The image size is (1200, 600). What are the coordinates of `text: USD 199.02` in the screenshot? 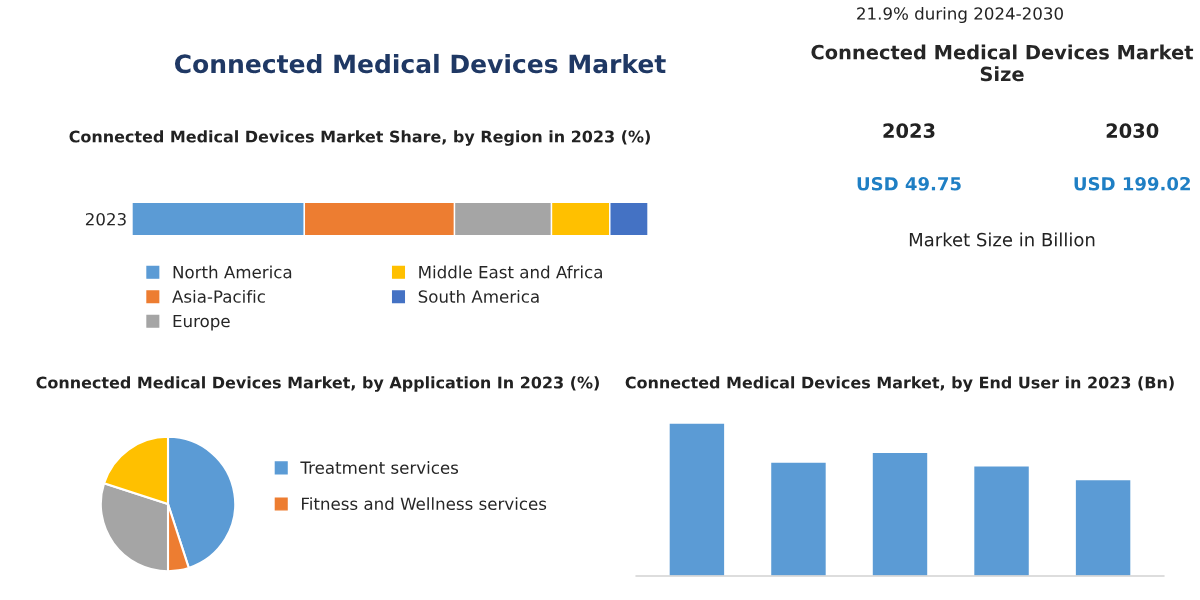 It's located at (1132, 183).